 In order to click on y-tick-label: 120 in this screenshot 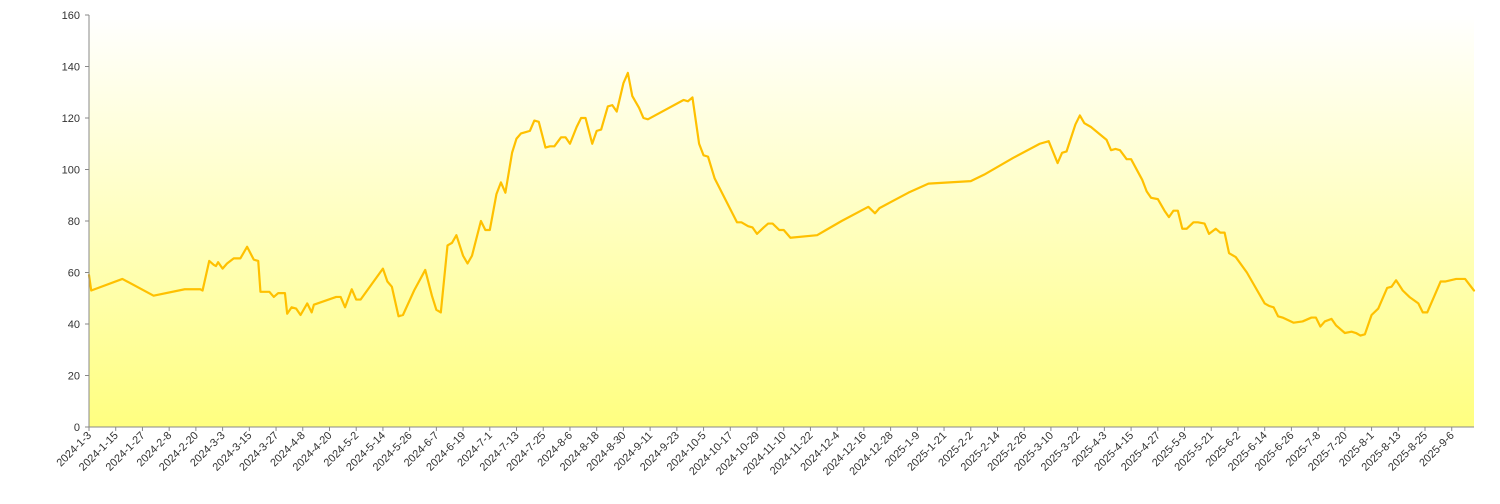, I will do `click(71, 119)`.